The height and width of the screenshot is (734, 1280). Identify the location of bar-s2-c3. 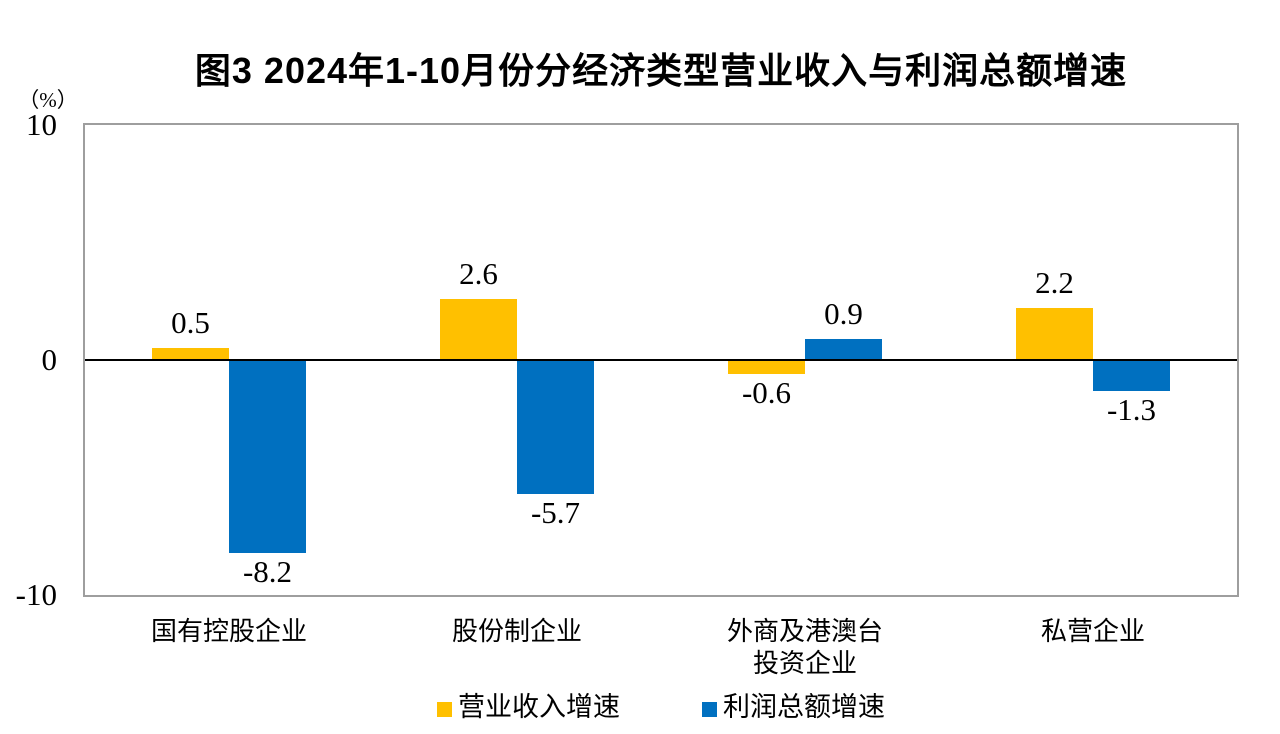
(843, 349).